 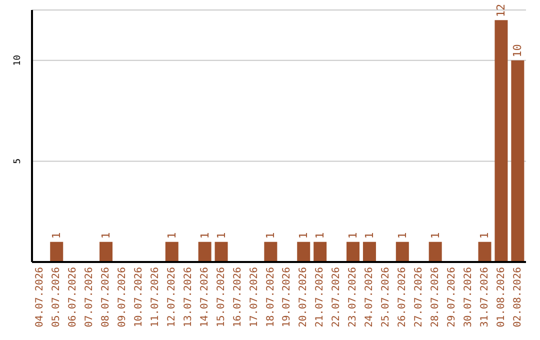 What do you see at coordinates (90, 297) in the screenshot?
I see `x-tick-label: 07.07.2026` at bounding box center [90, 297].